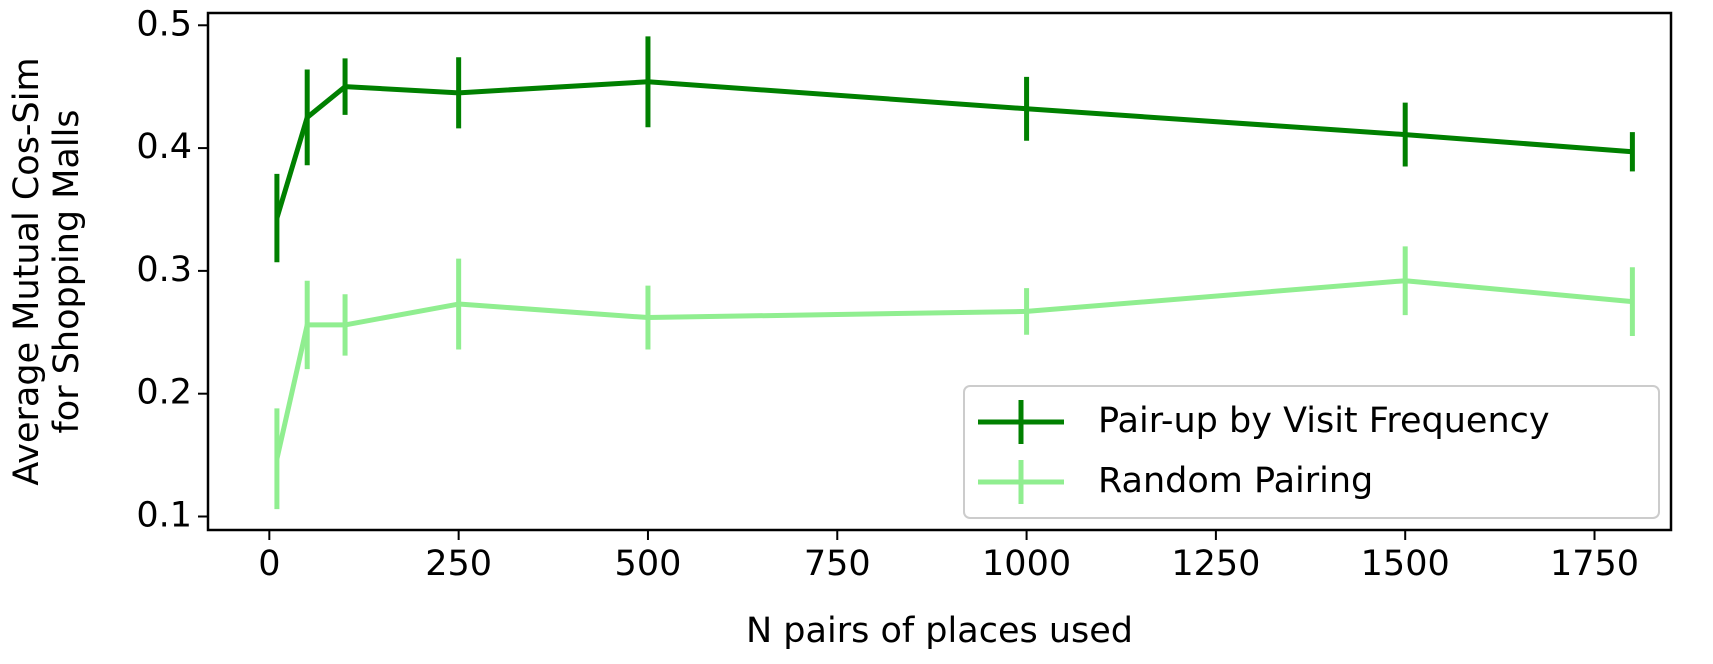 The image size is (1713, 664). Describe the element at coordinates (1215, 564) in the screenshot. I see `x-tick-label: 1250` at that location.